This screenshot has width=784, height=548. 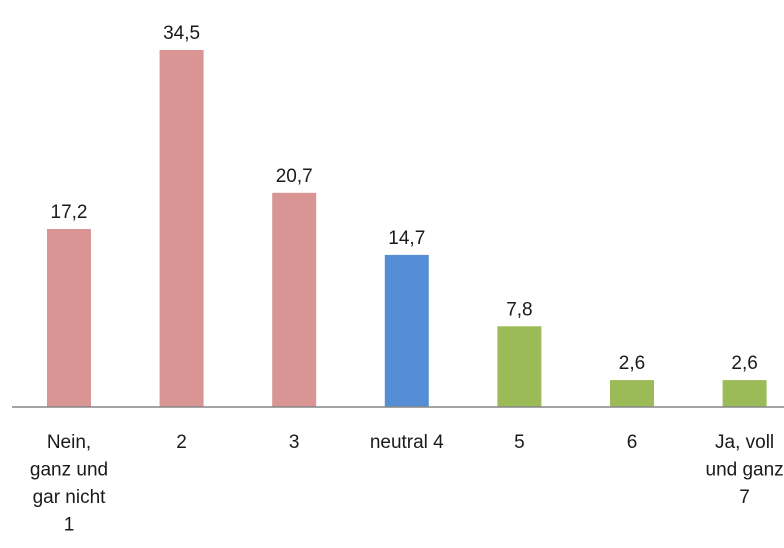 What do you see at coordinates (70, 497) in the screenshot?
I see `category-label-1-line-3: gar nicht` at bounding box center [70, 497].